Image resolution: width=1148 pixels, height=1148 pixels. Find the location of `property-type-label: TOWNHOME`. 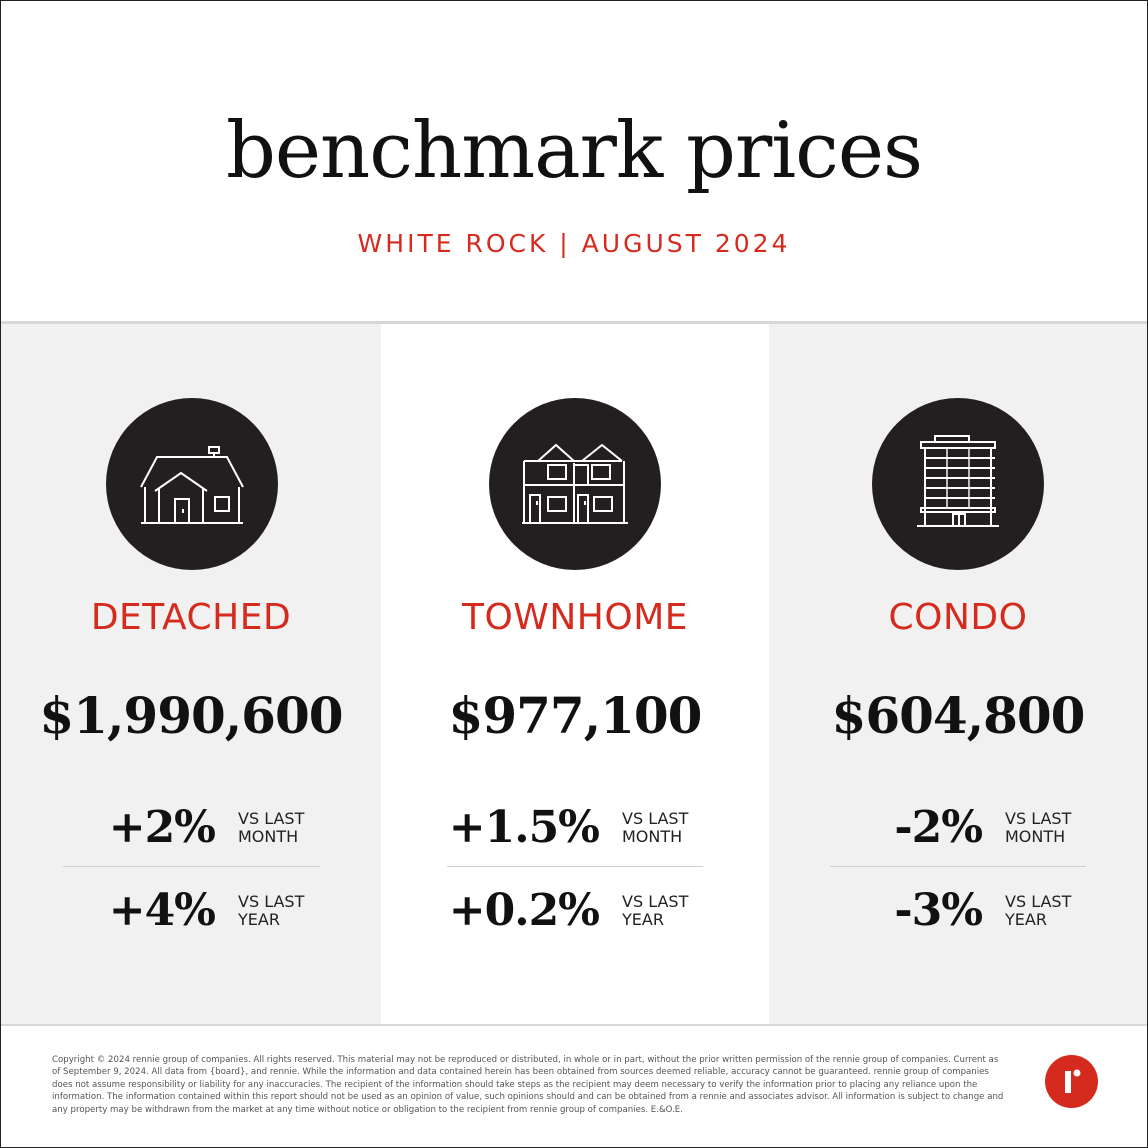

property-type-label: TOWNHOME is located at coordinates (575, 617).